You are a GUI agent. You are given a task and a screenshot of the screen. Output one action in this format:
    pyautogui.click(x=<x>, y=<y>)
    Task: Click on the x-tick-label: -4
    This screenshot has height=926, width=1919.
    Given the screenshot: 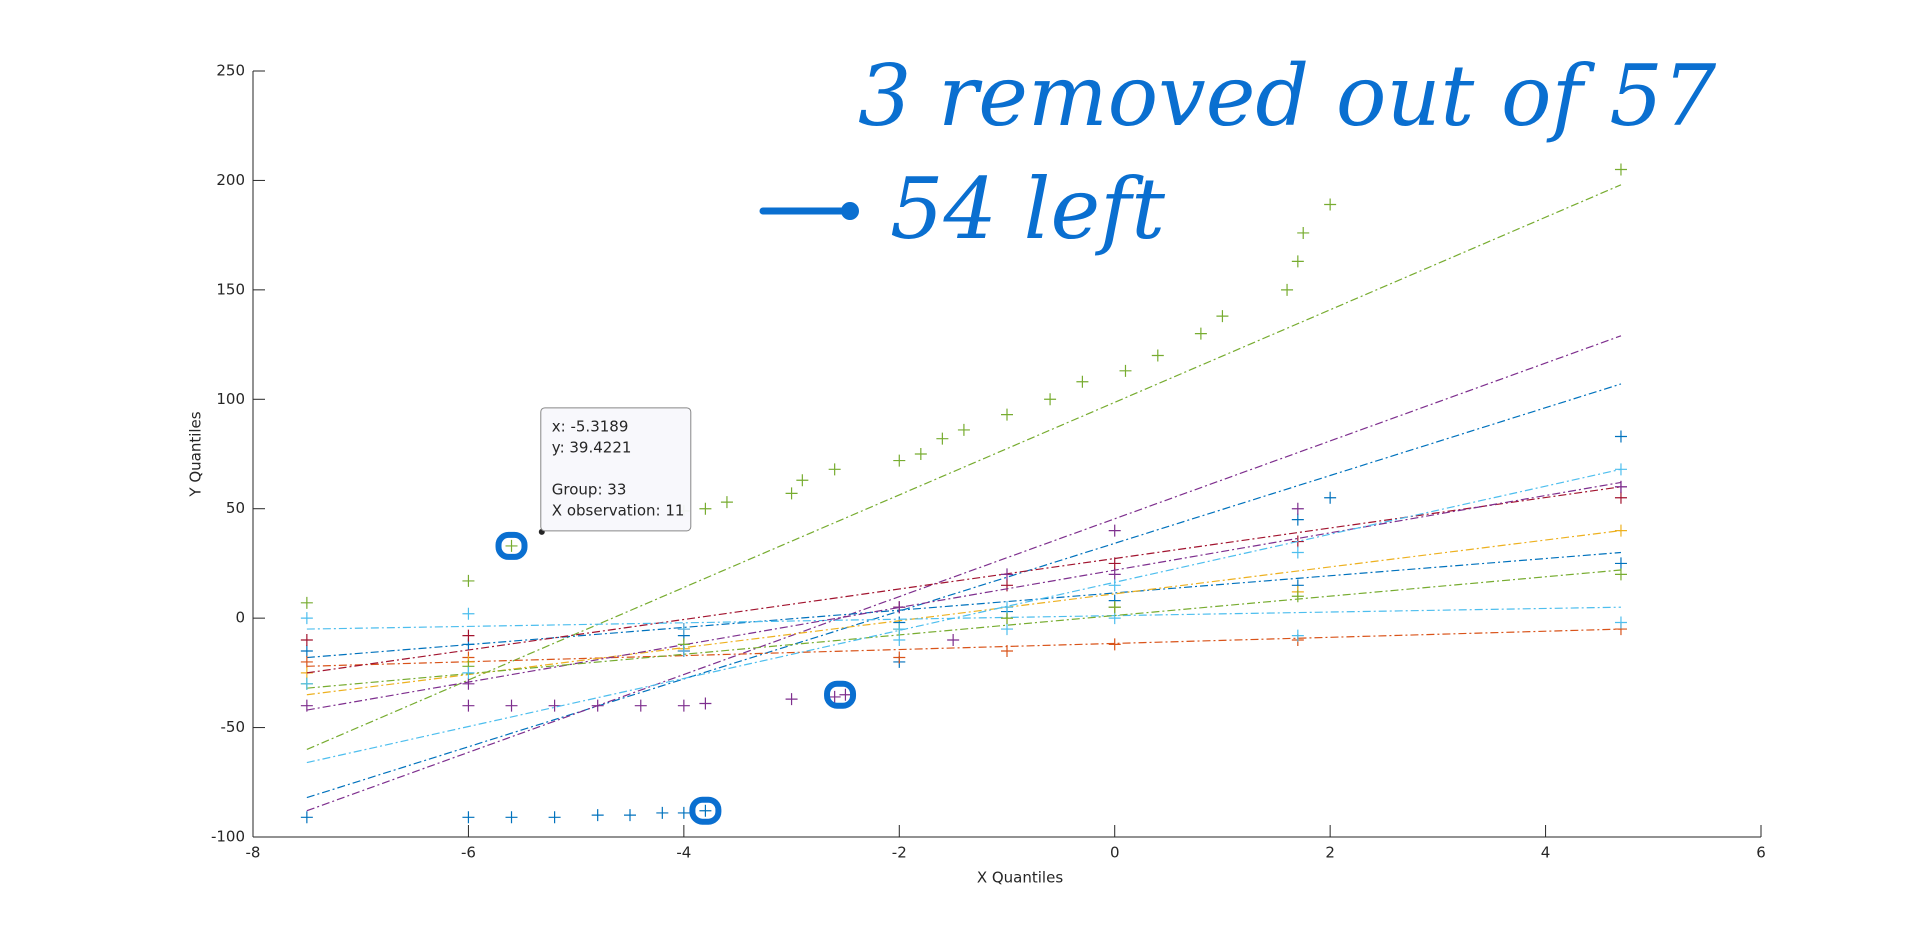 What is the action you would take?
    pyautogui.click(x=683, y=853)
    